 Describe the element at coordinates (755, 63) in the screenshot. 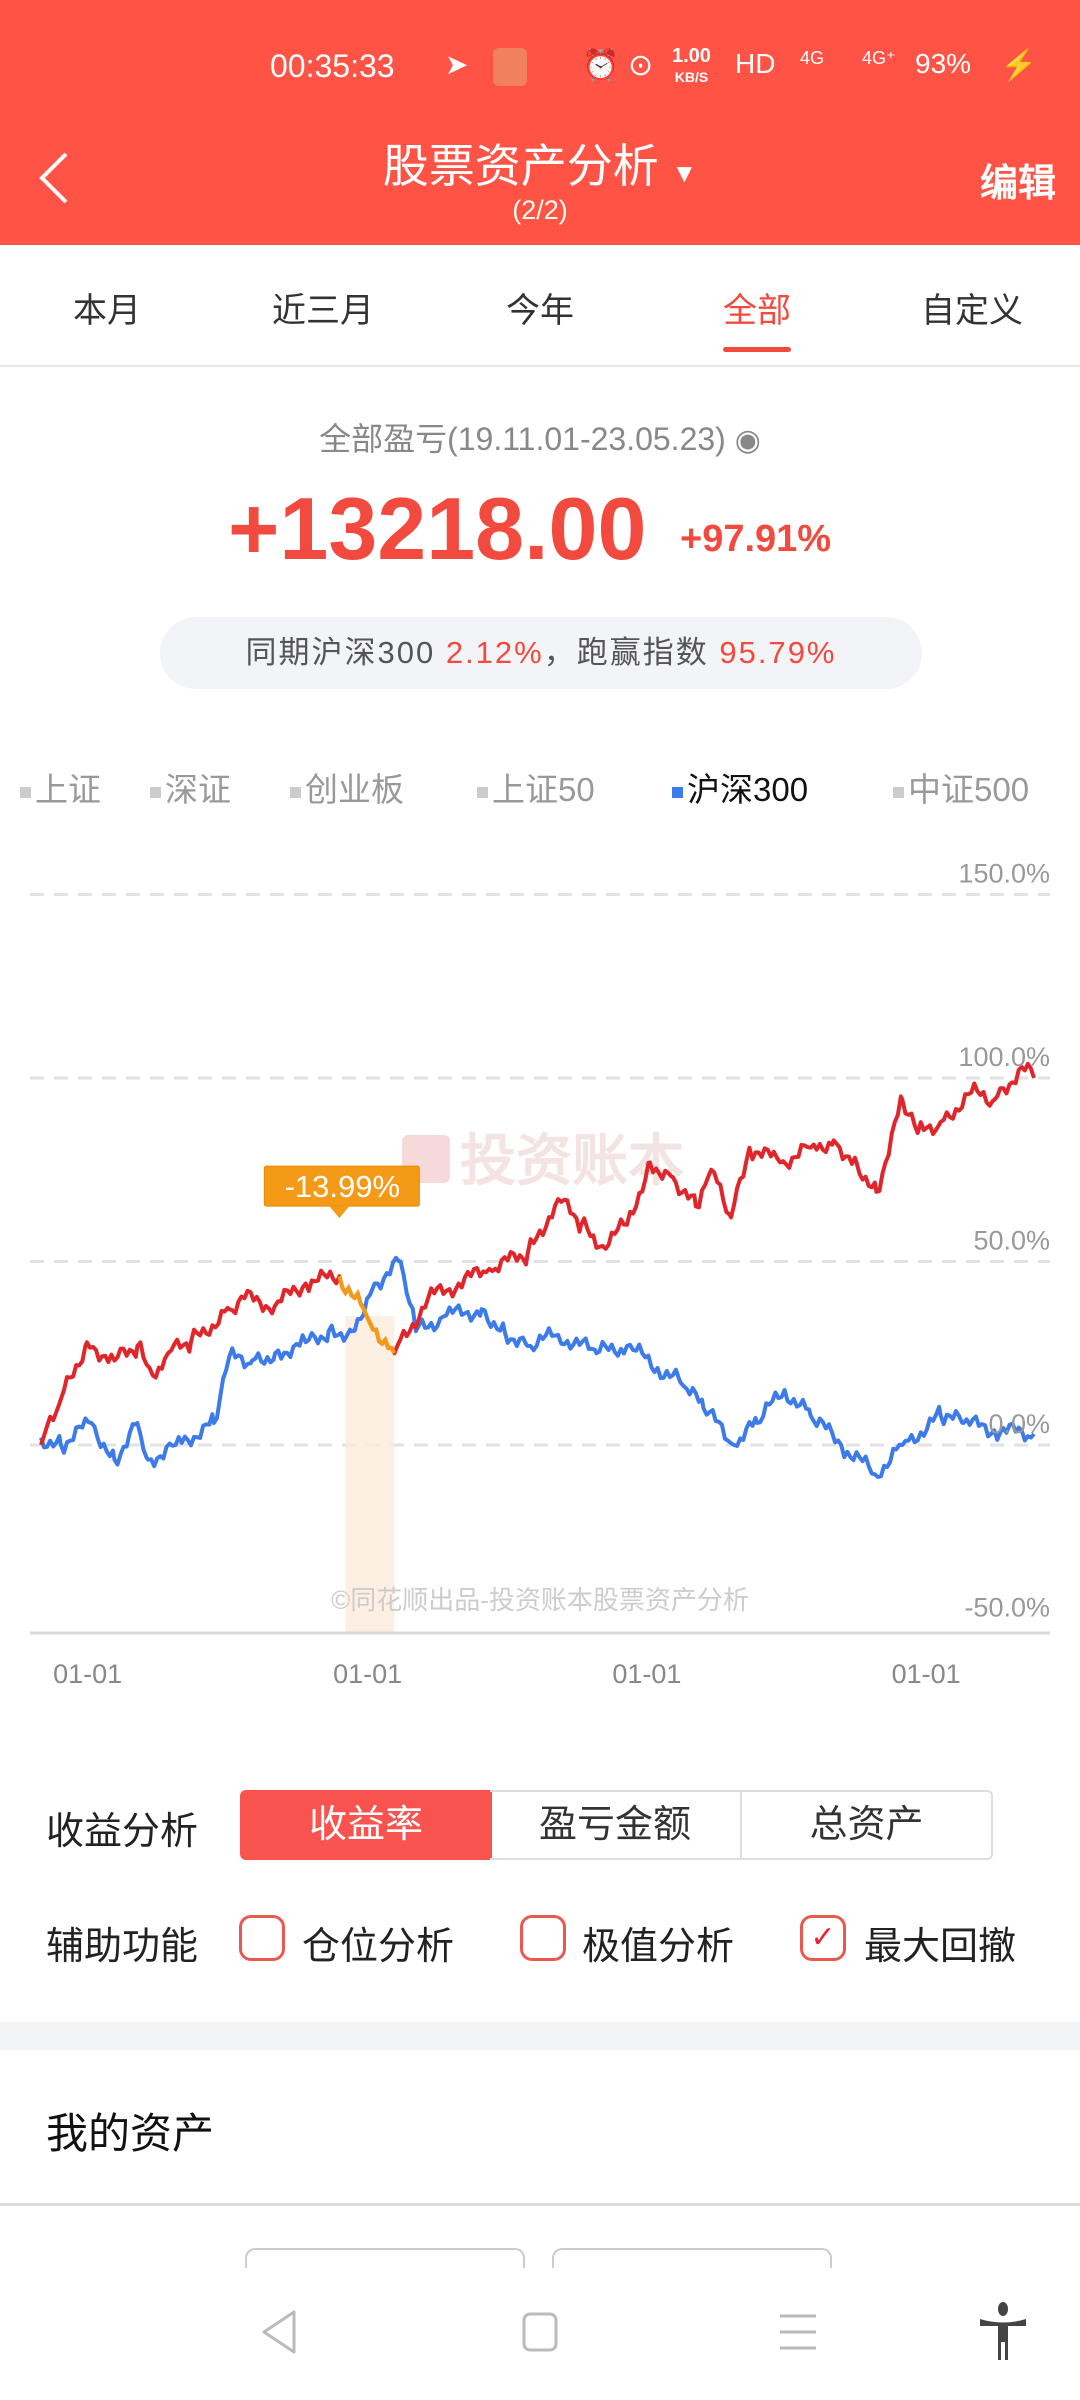

I see `hd-indicator: HD` at that location.